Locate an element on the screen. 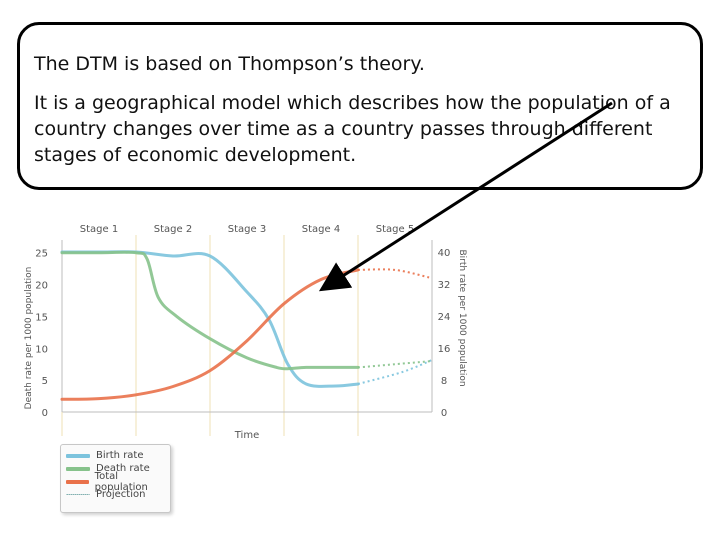  stage-label: Stage 3 is located at coordinates (247, 229).